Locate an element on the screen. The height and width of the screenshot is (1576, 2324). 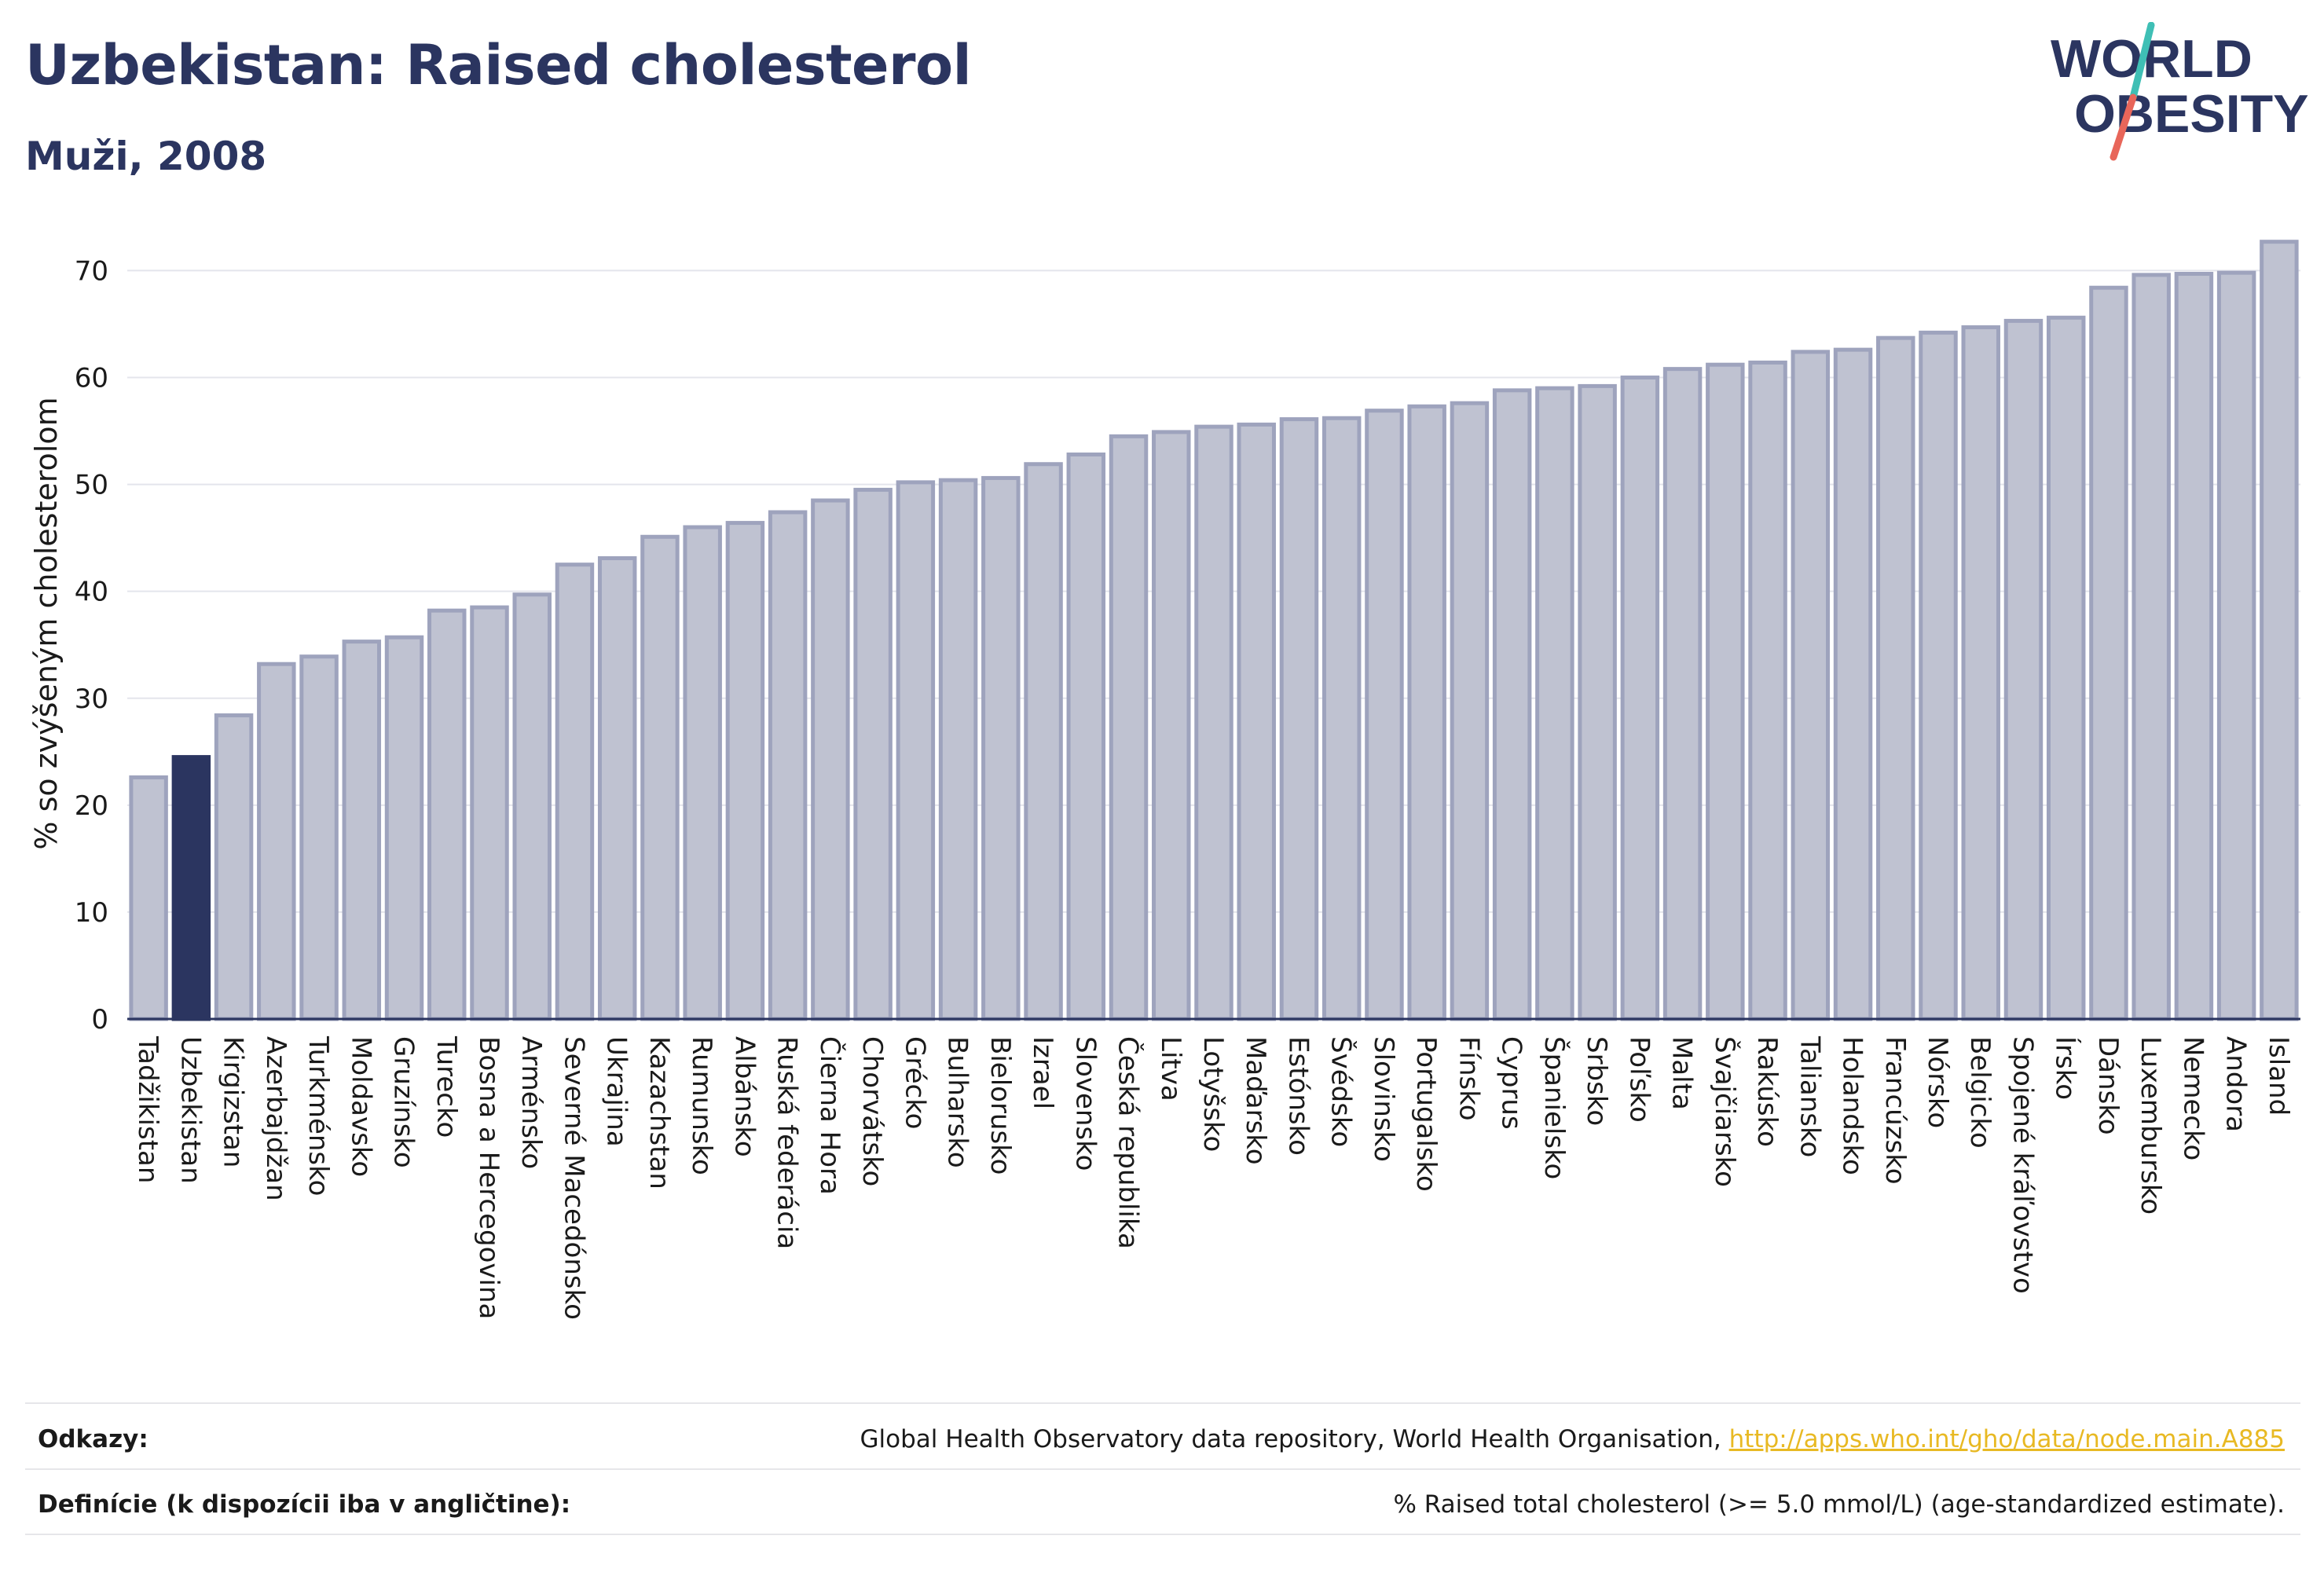
x-tick-label: Turecko is located at coordinates (446, 1086).